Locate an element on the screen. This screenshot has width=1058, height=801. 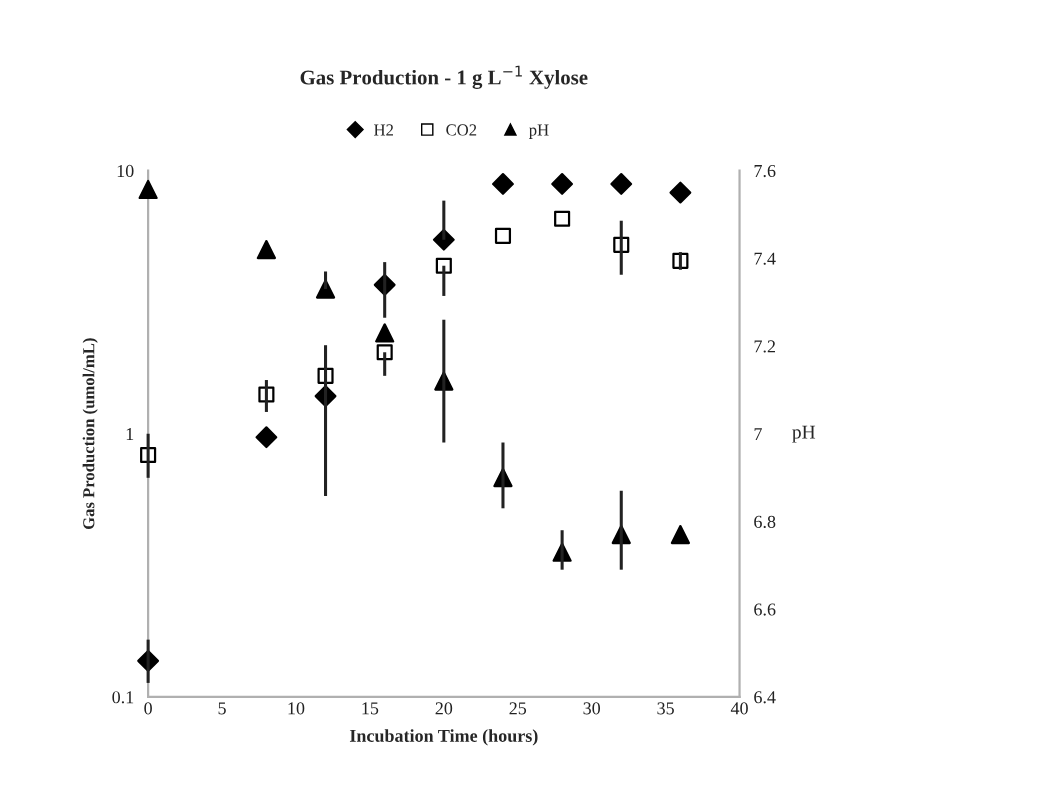
x-tick-label: 30 is located at coordinates (592, 708).